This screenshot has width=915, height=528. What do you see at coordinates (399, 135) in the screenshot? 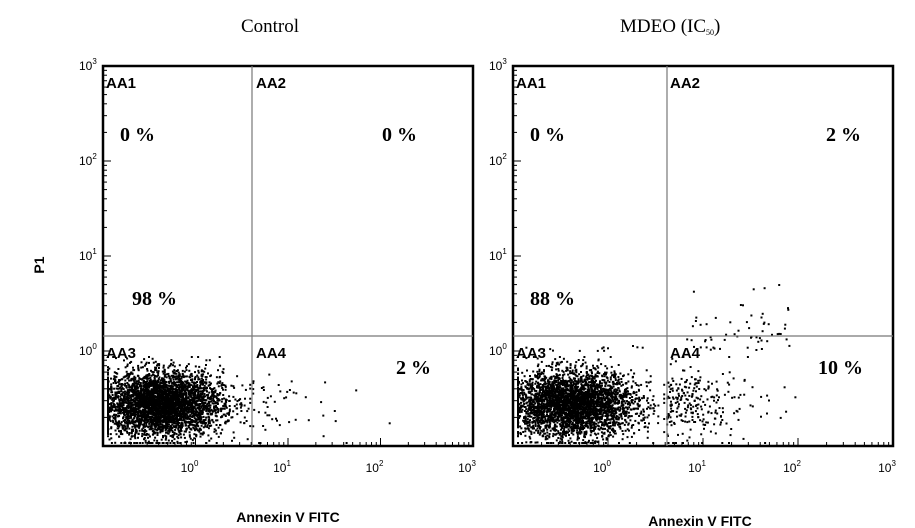
I see `percent-aa2: 0 %` at bounding box center [399, 135].